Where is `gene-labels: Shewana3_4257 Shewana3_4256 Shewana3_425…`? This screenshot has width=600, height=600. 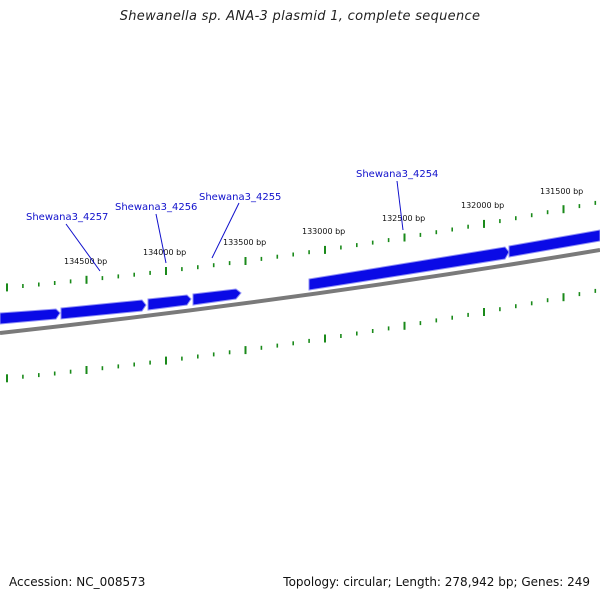 gene-labels: Shewana3_4257 Shewana3_4256 Shewana3_425… is located at coordinates (232, 196).